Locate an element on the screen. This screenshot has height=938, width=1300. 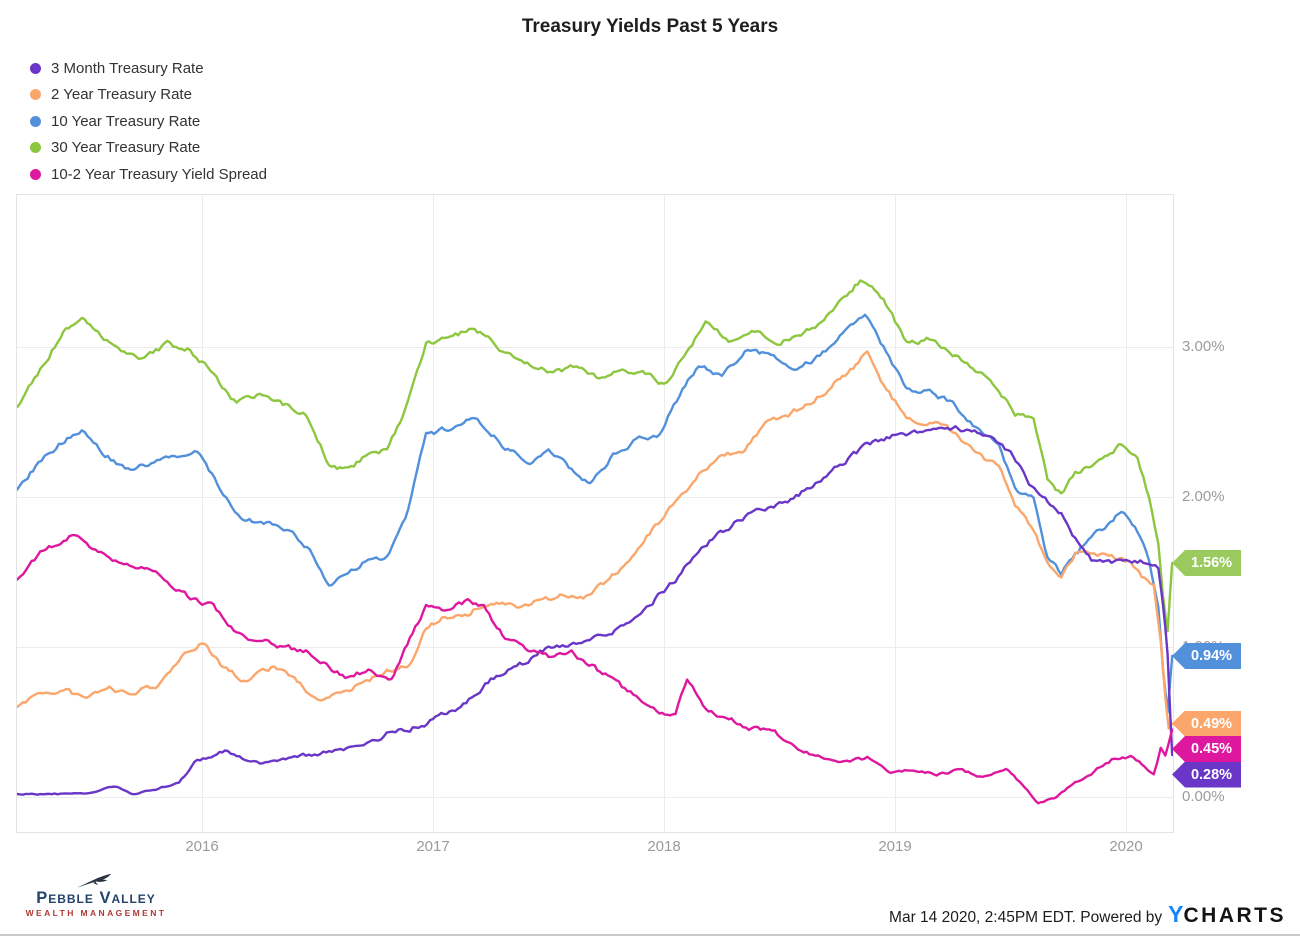
flag-value: 0.49% is located at coordinates (1211, 723).